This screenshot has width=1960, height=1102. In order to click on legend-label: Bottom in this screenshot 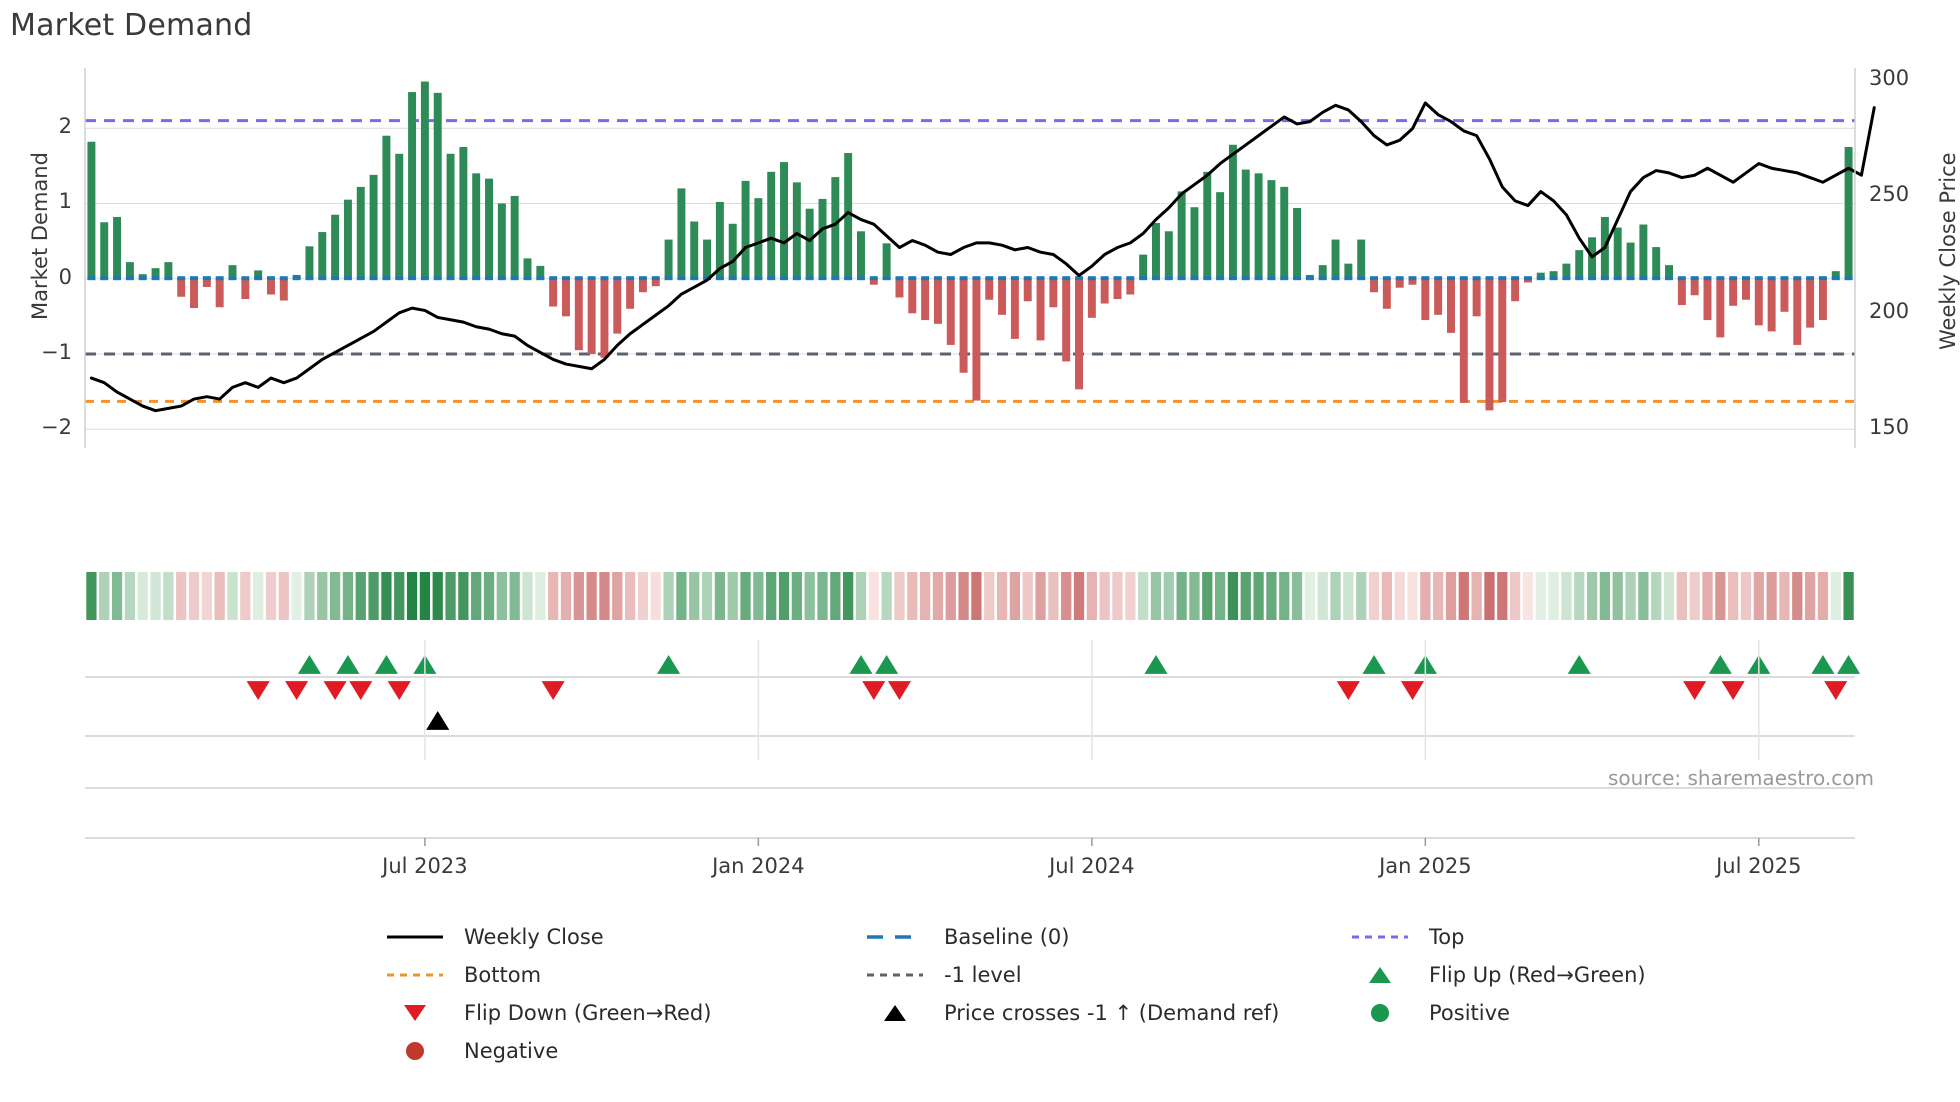, I will do `click(503, 975)`.